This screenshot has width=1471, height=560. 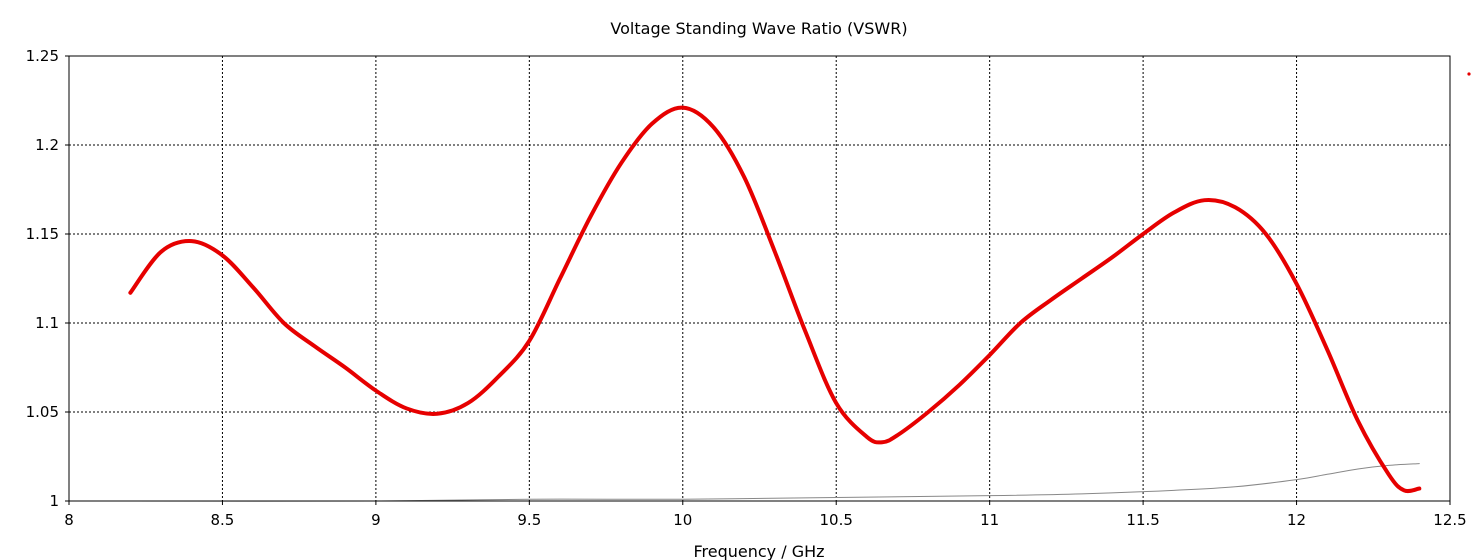 What do you see at coordinates (47, 278) in the screenshot?
I see `y-ticks: 1 1.05 1.1 1.15 1.2 1.25` at bounding box center [47, 278].